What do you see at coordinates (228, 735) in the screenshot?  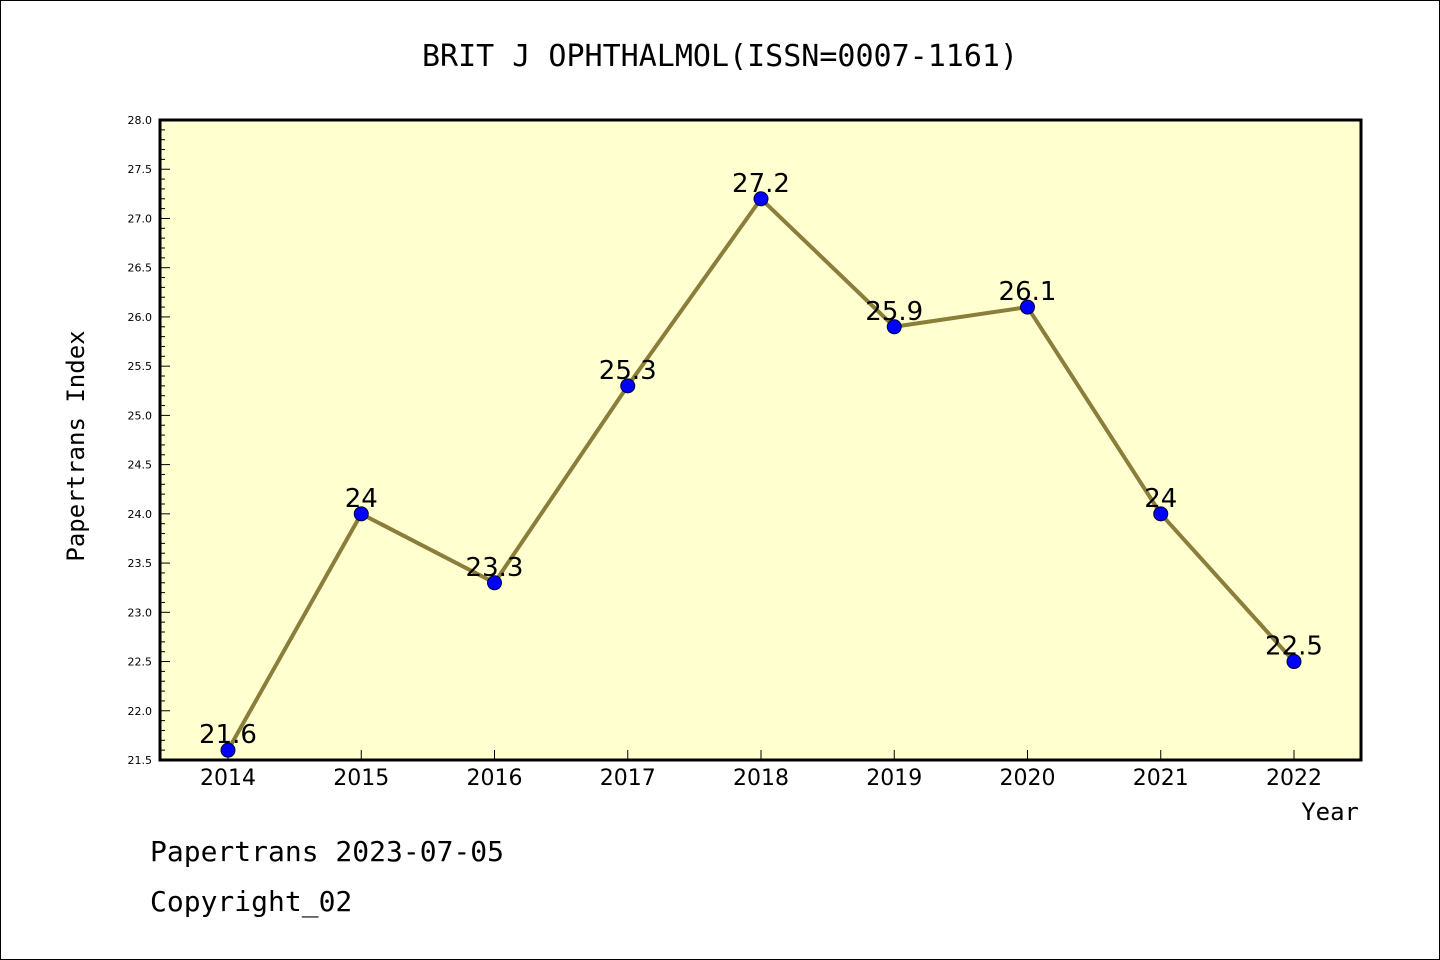 I see `data-label: 21.6` at bounding box center [228, 735].